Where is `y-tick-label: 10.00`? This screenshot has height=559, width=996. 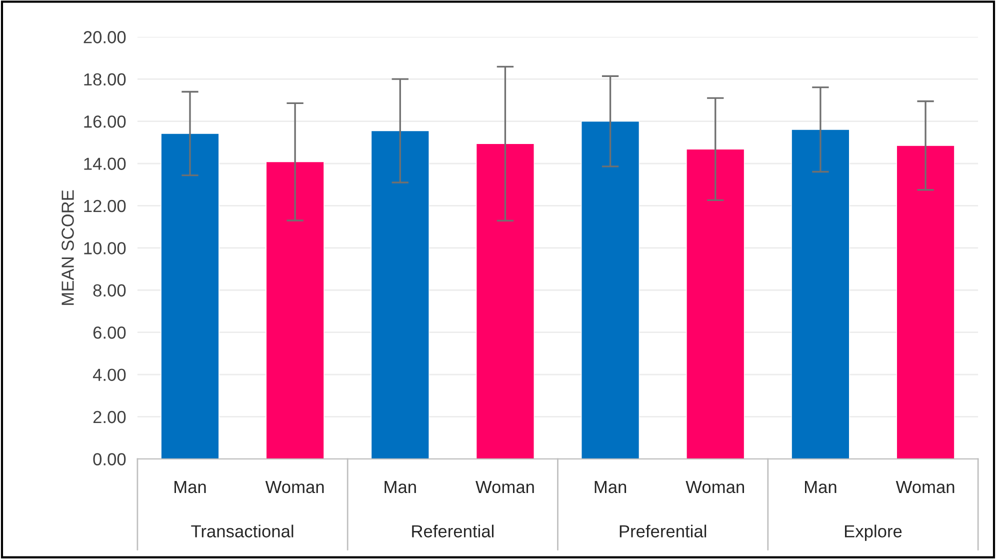 y-tick-label: 10.00 is located at coordinates (105, 248).